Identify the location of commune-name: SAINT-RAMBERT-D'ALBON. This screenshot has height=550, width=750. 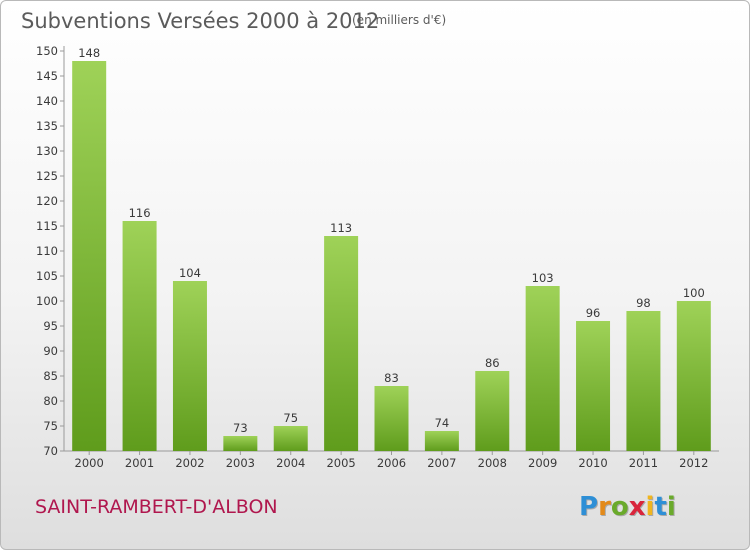
(156, 507).